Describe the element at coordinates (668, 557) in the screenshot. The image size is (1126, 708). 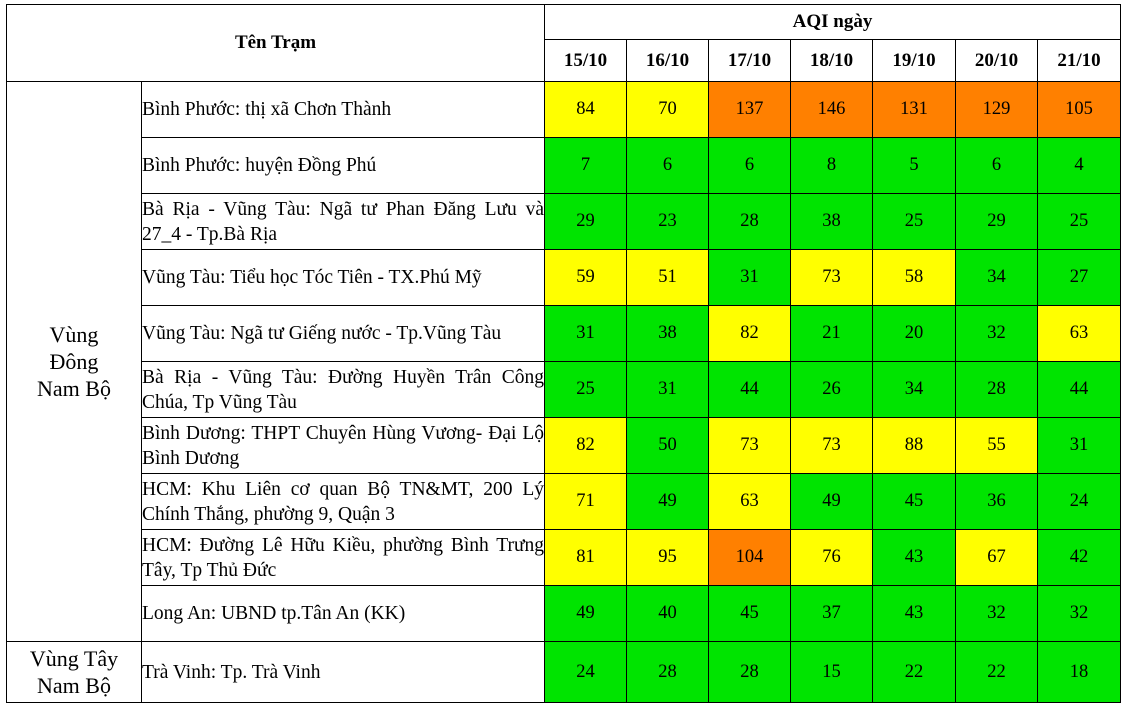
I see `aqi-value-cell: 95` at that location.